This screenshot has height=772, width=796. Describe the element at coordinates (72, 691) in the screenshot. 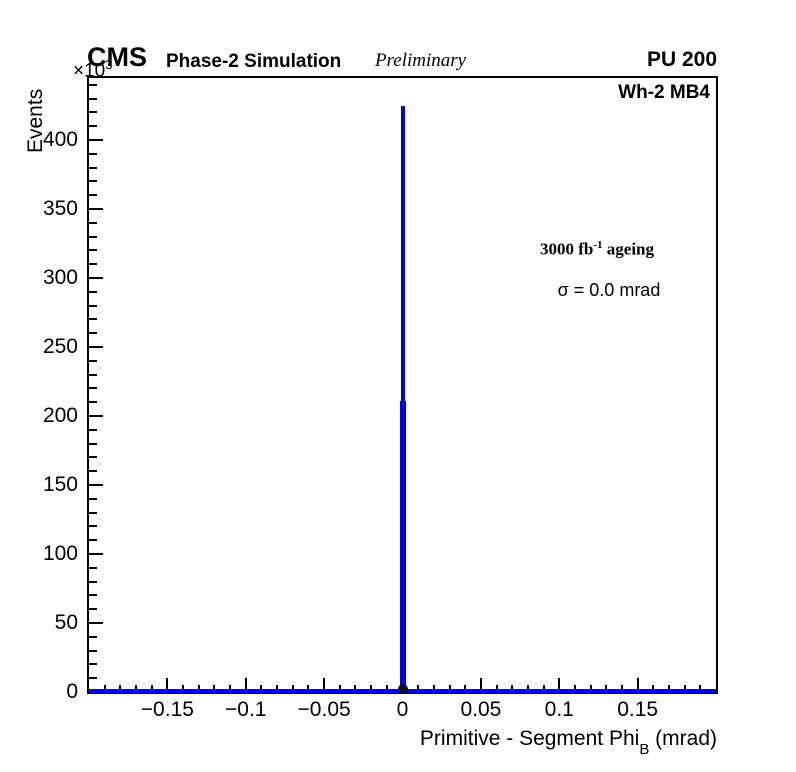

I see `y-tick-label: 0` at that location.